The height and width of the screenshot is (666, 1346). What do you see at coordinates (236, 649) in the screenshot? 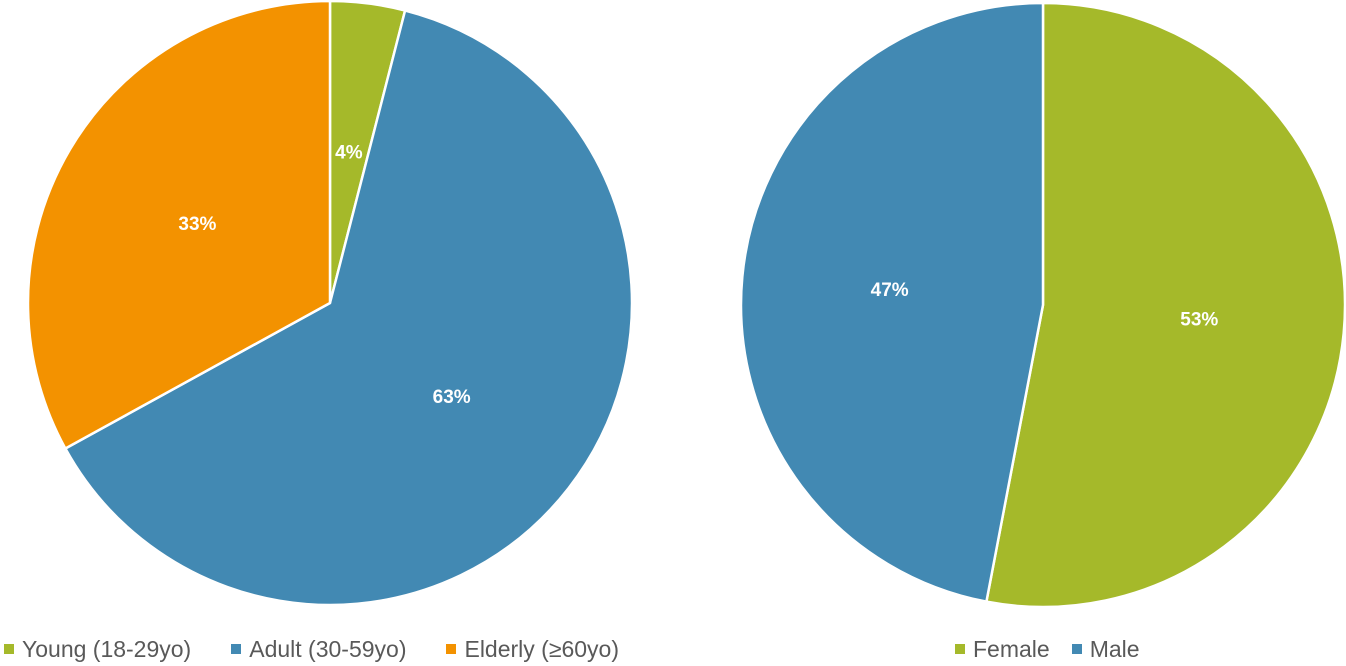
I see `legend-swatch-adult` at bounding box center [236, 649].